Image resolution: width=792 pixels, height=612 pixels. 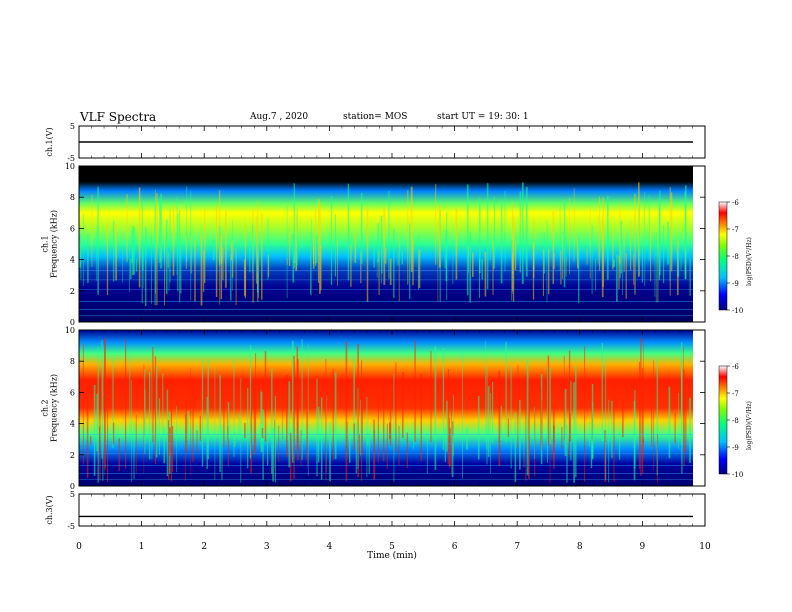 I want to click on x-tick-label: 1, so click(x=142, y=547).